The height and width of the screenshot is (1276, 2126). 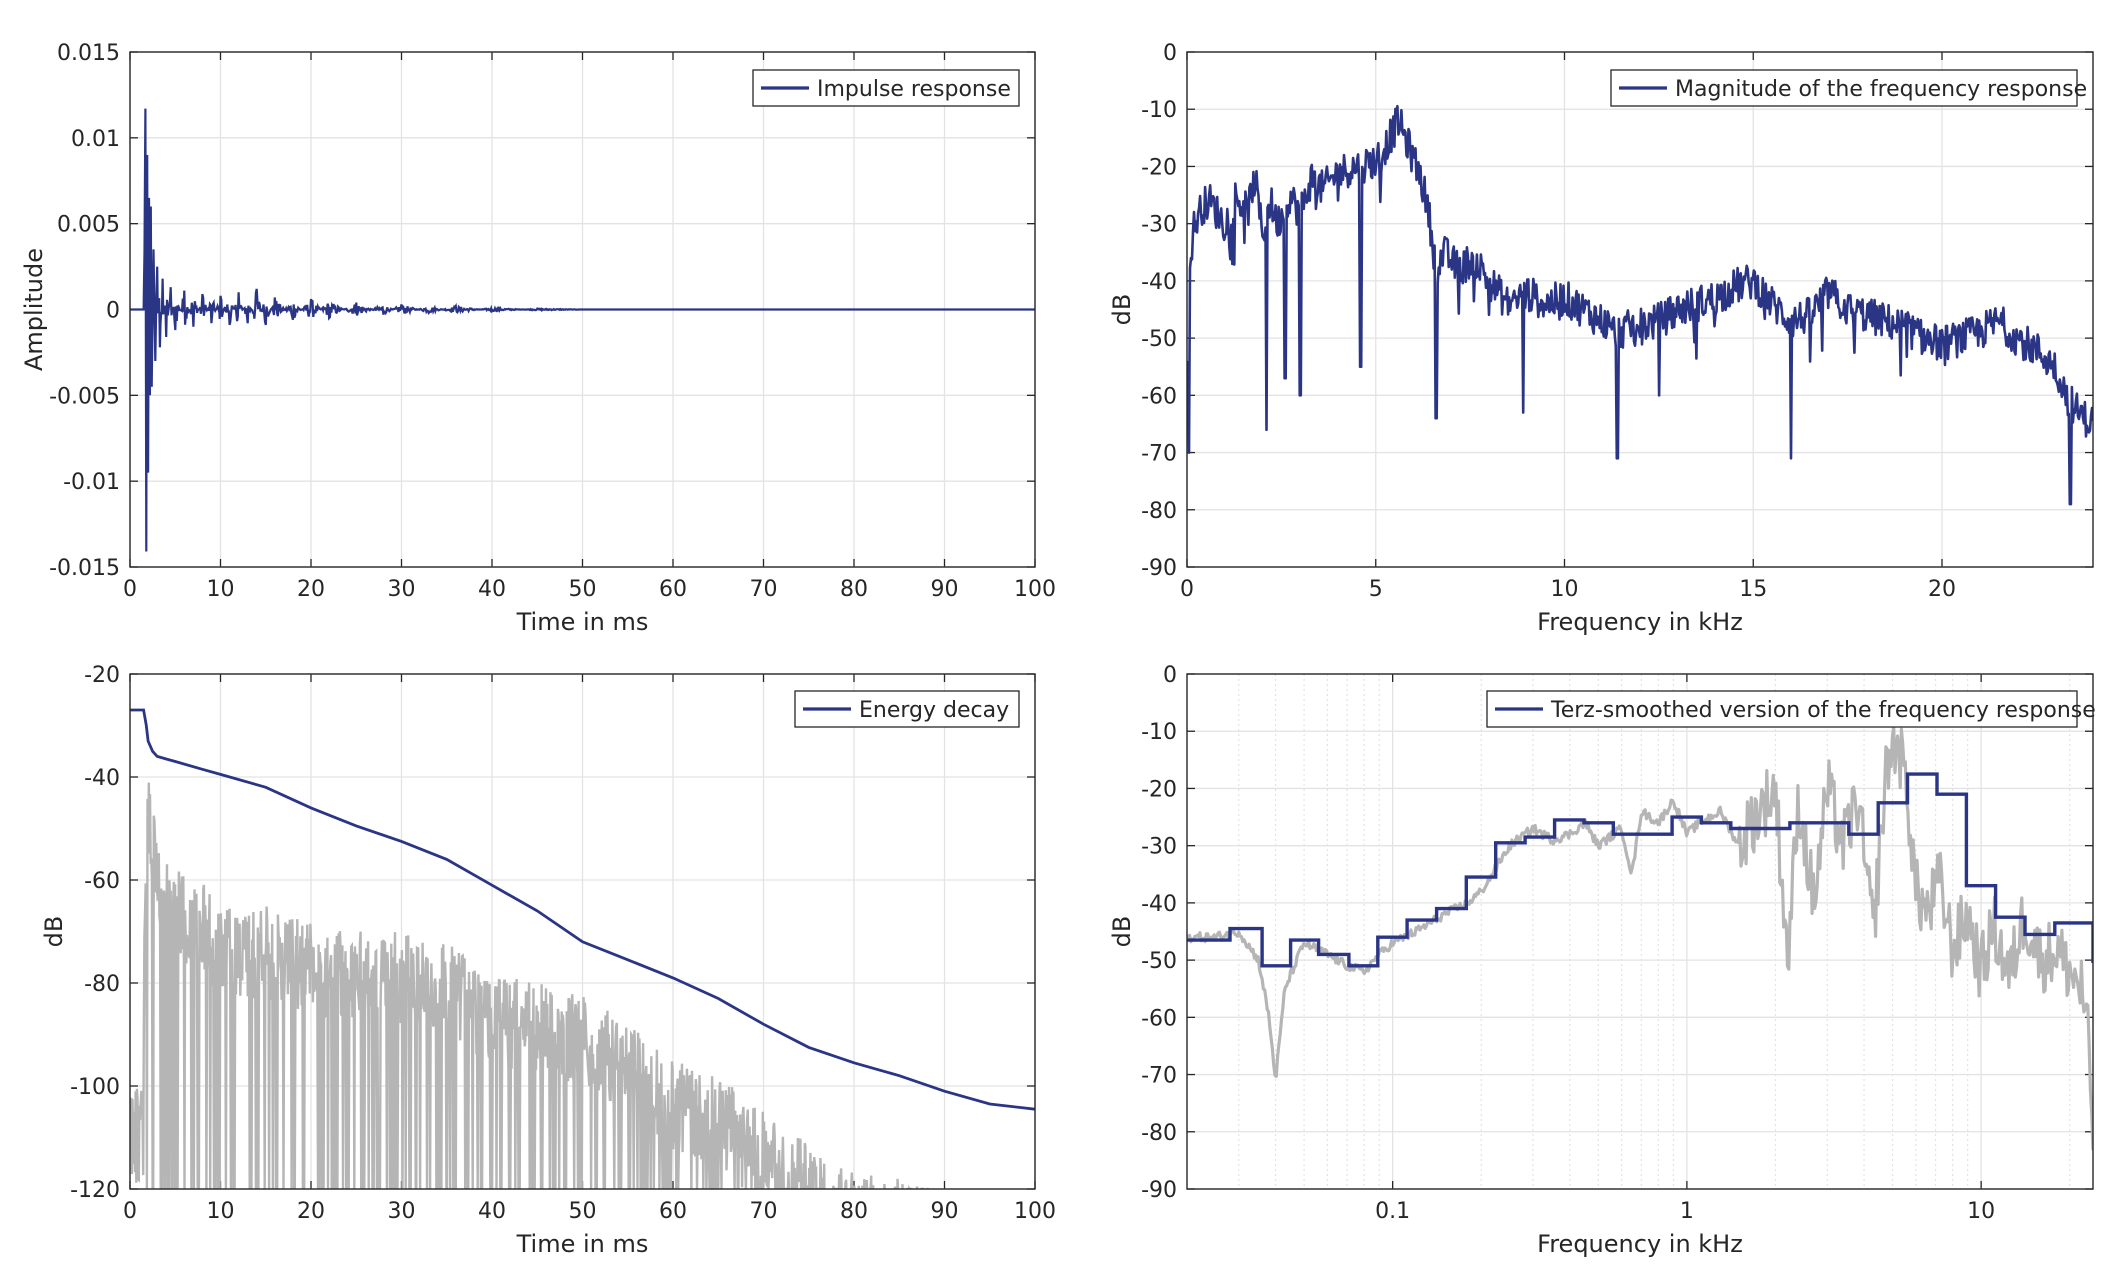 I want to click on energy-decay-line, so click(x=582, y=909).